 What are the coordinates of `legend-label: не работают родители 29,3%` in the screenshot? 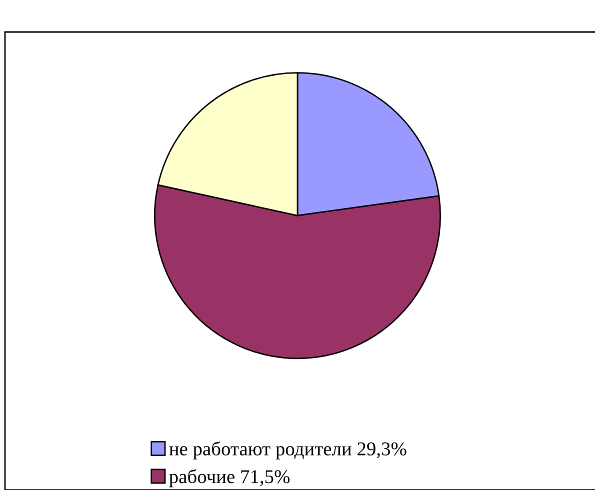 It's located at (287, 450).